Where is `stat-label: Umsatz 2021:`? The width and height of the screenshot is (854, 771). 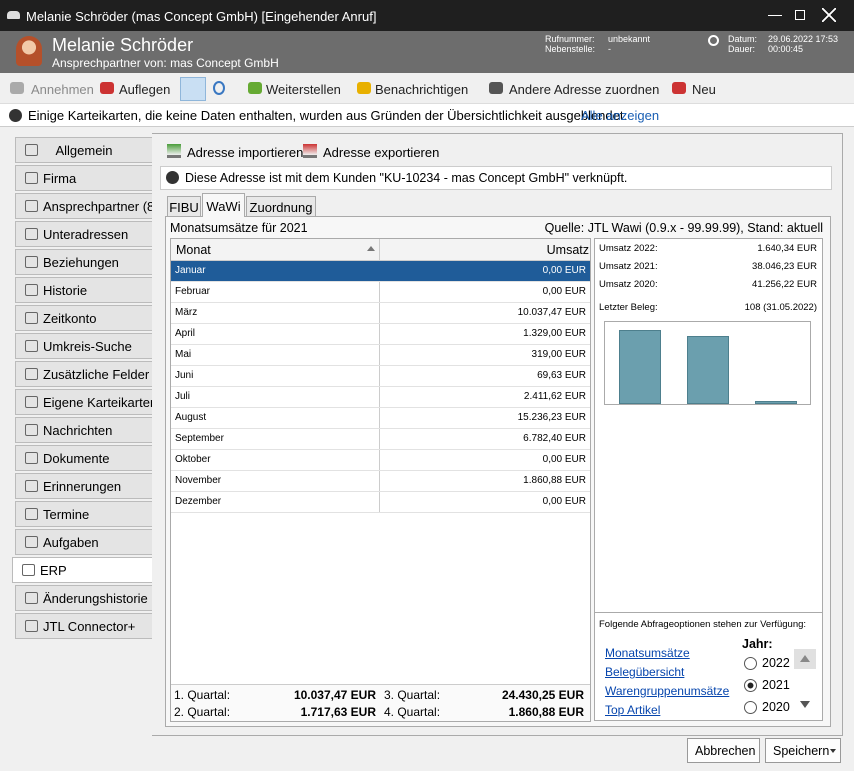 stat-label: Umsatz 2021: is located at coordinates (628, 266).